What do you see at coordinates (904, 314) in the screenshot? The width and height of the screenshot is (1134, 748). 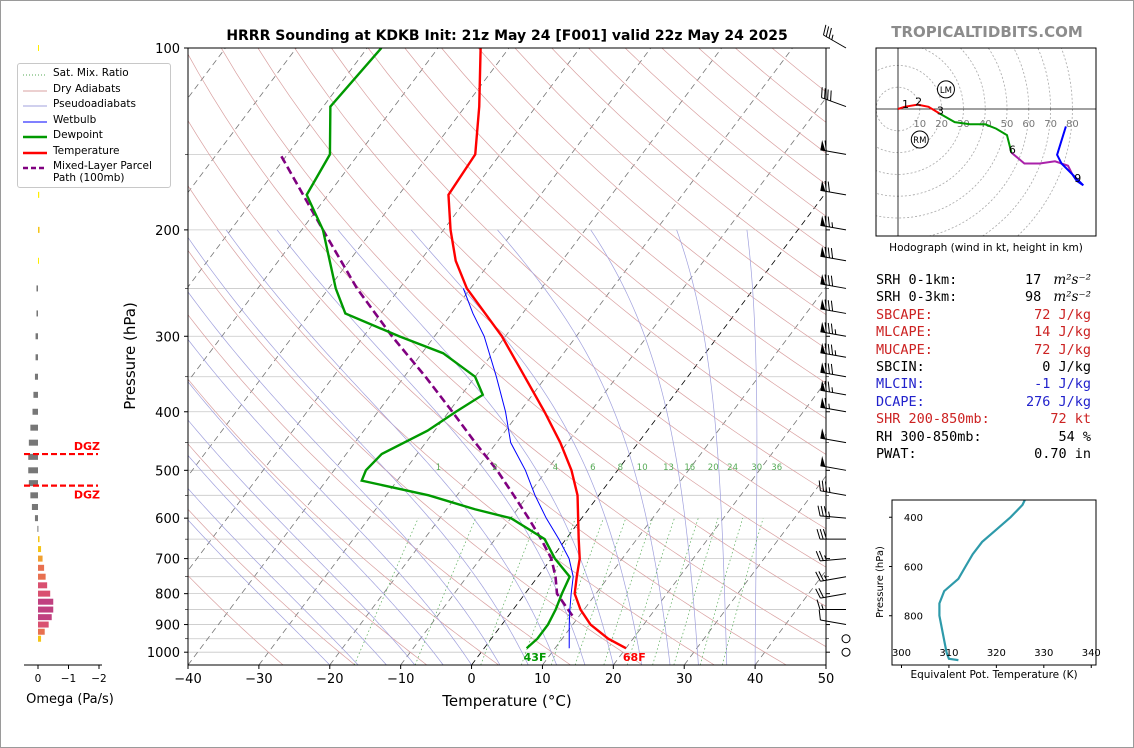 I see `param-label: SBCAPE:` at bounding box center [904, 314].